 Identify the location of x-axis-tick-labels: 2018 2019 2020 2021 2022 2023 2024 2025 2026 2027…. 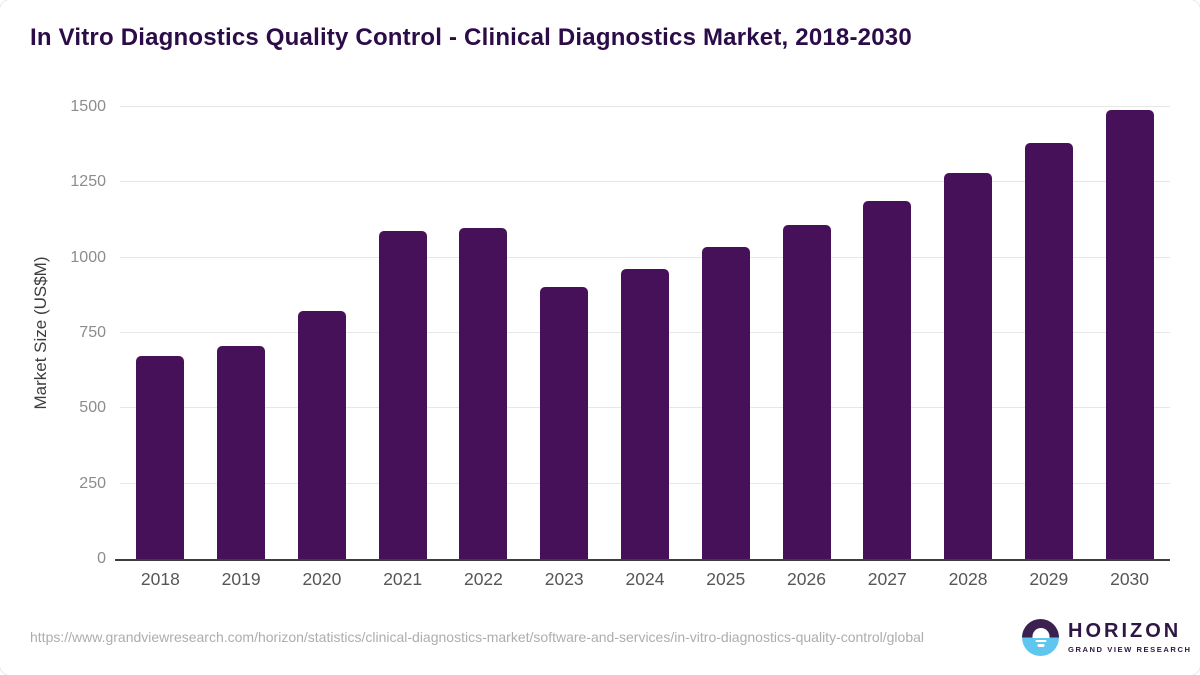
(645, 579).